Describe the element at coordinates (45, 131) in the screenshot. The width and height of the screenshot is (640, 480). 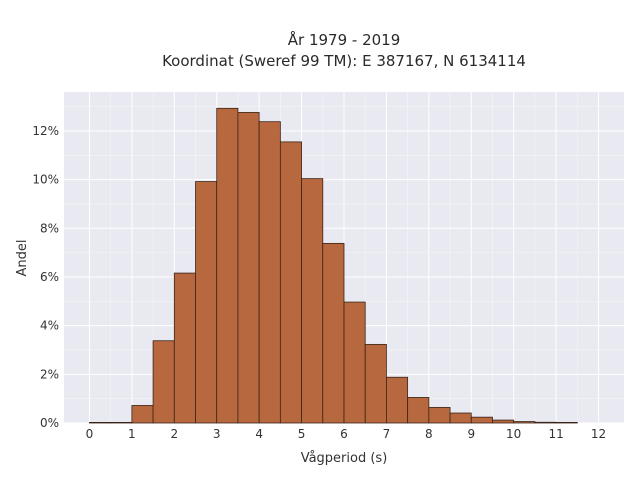
I see `y-tick-label: 12%` at that location.